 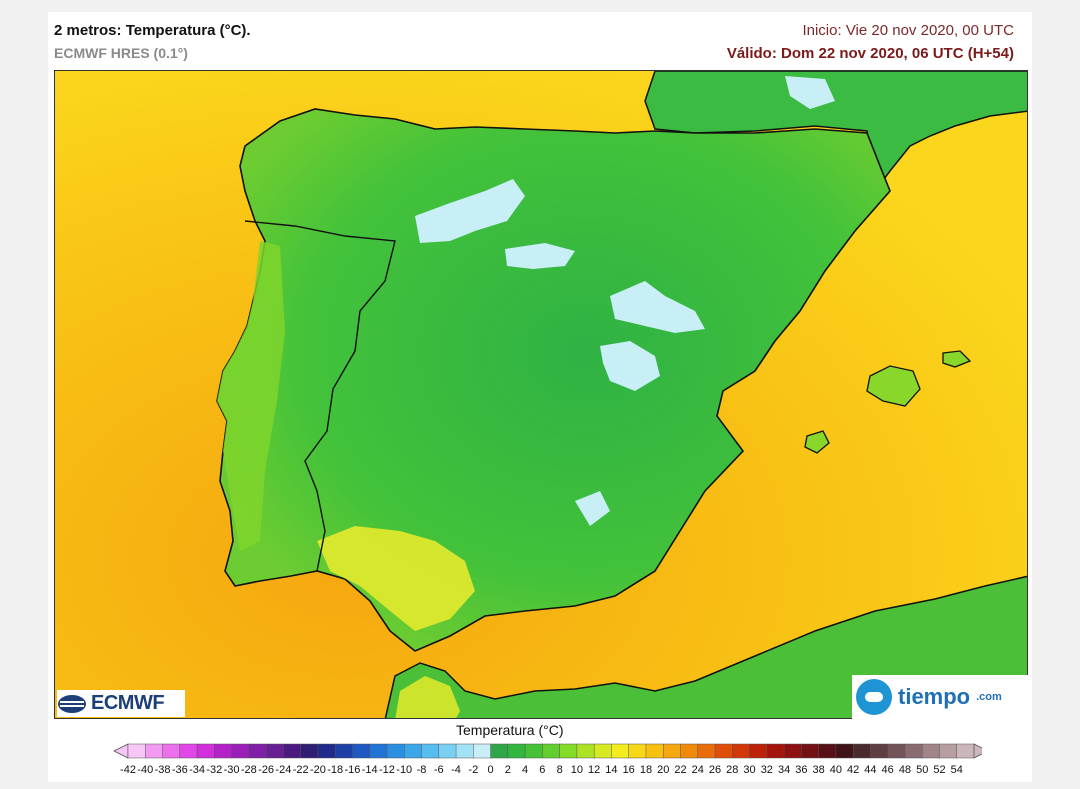 What do you see at coordinates (300, 770) in the screenshot?
I see `colorbar-tick-label: -22` at bounding box center [300, 770].